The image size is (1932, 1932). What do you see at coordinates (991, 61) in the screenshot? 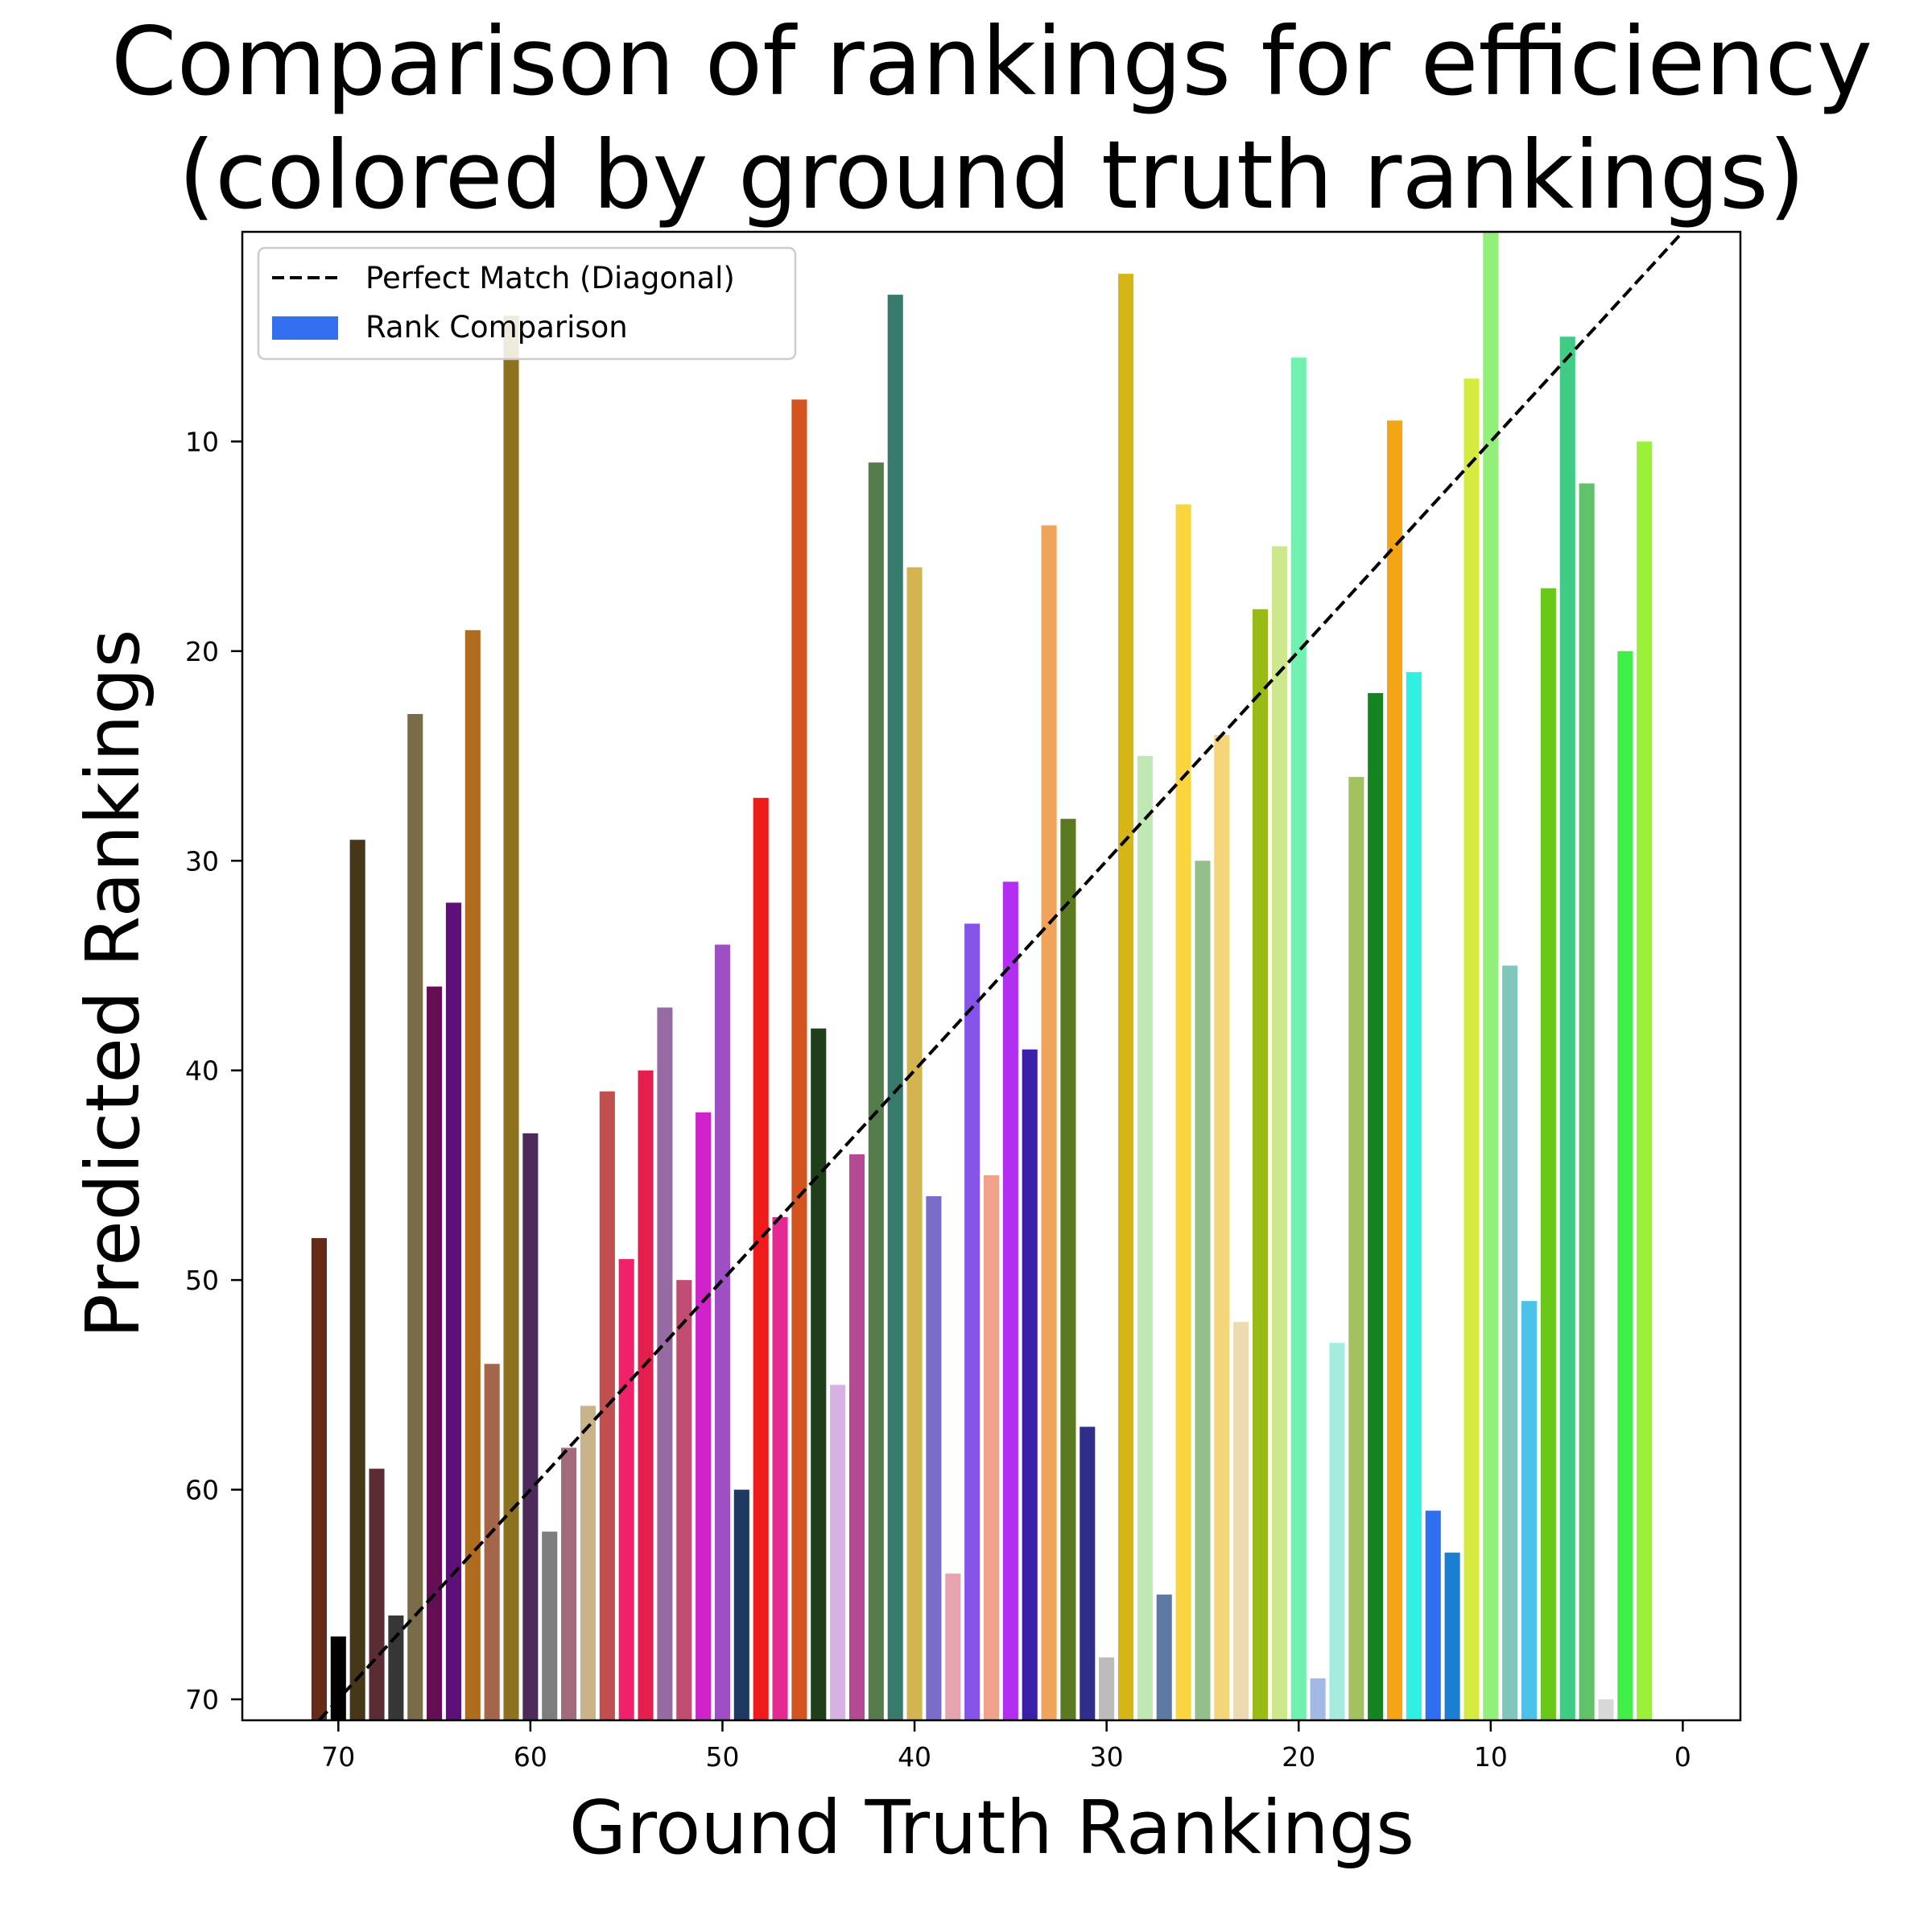
I see `chart-title-line-1: Comparison of rankings for efficiency` at bounding box center [991, 61].